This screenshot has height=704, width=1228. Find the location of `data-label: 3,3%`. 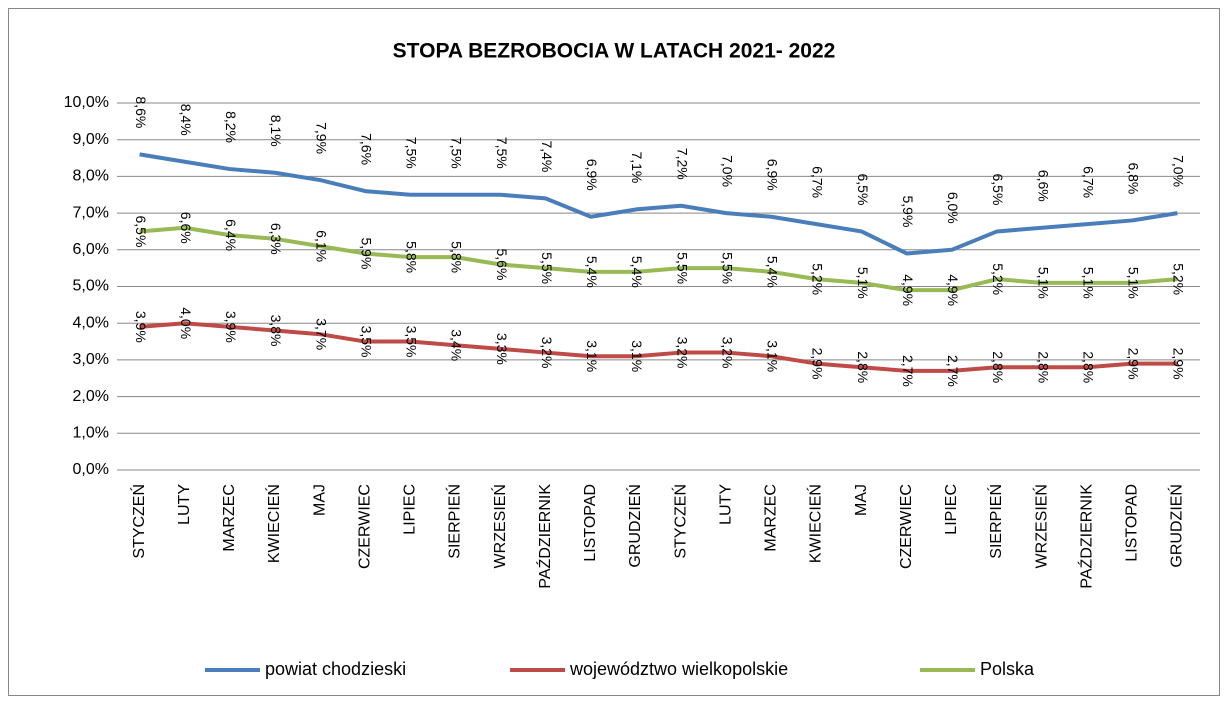

data-label: 3,3% is located at coordinates (502, 349).